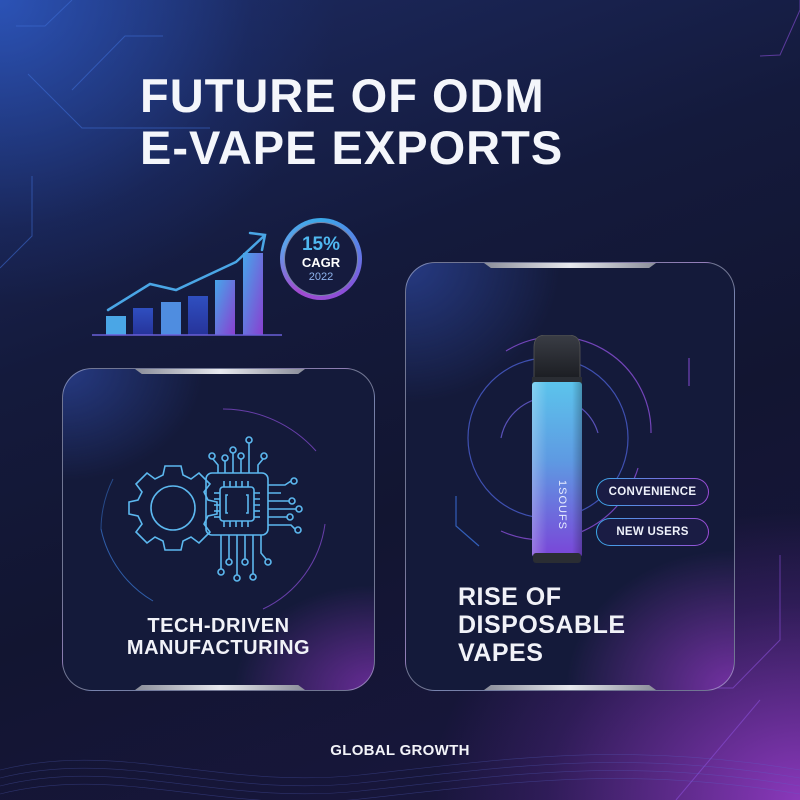  What do you see at coordinates (213, 509) in the screenshot?
I see `gear-and-chip-icon` at bounding box center [213, 509].